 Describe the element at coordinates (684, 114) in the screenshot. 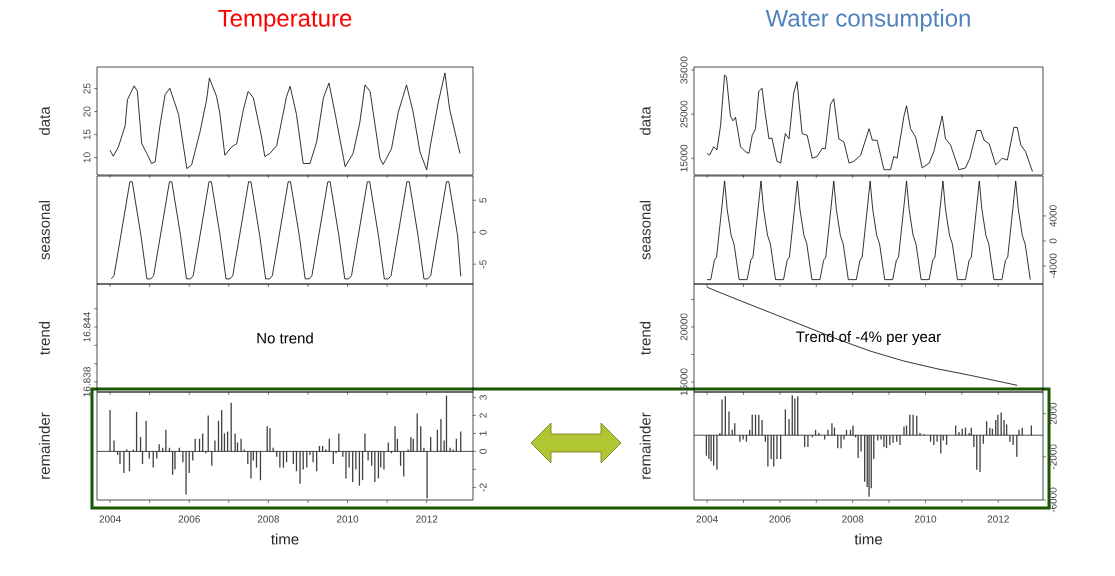

I see `y-tick-label: 25000` at that location.